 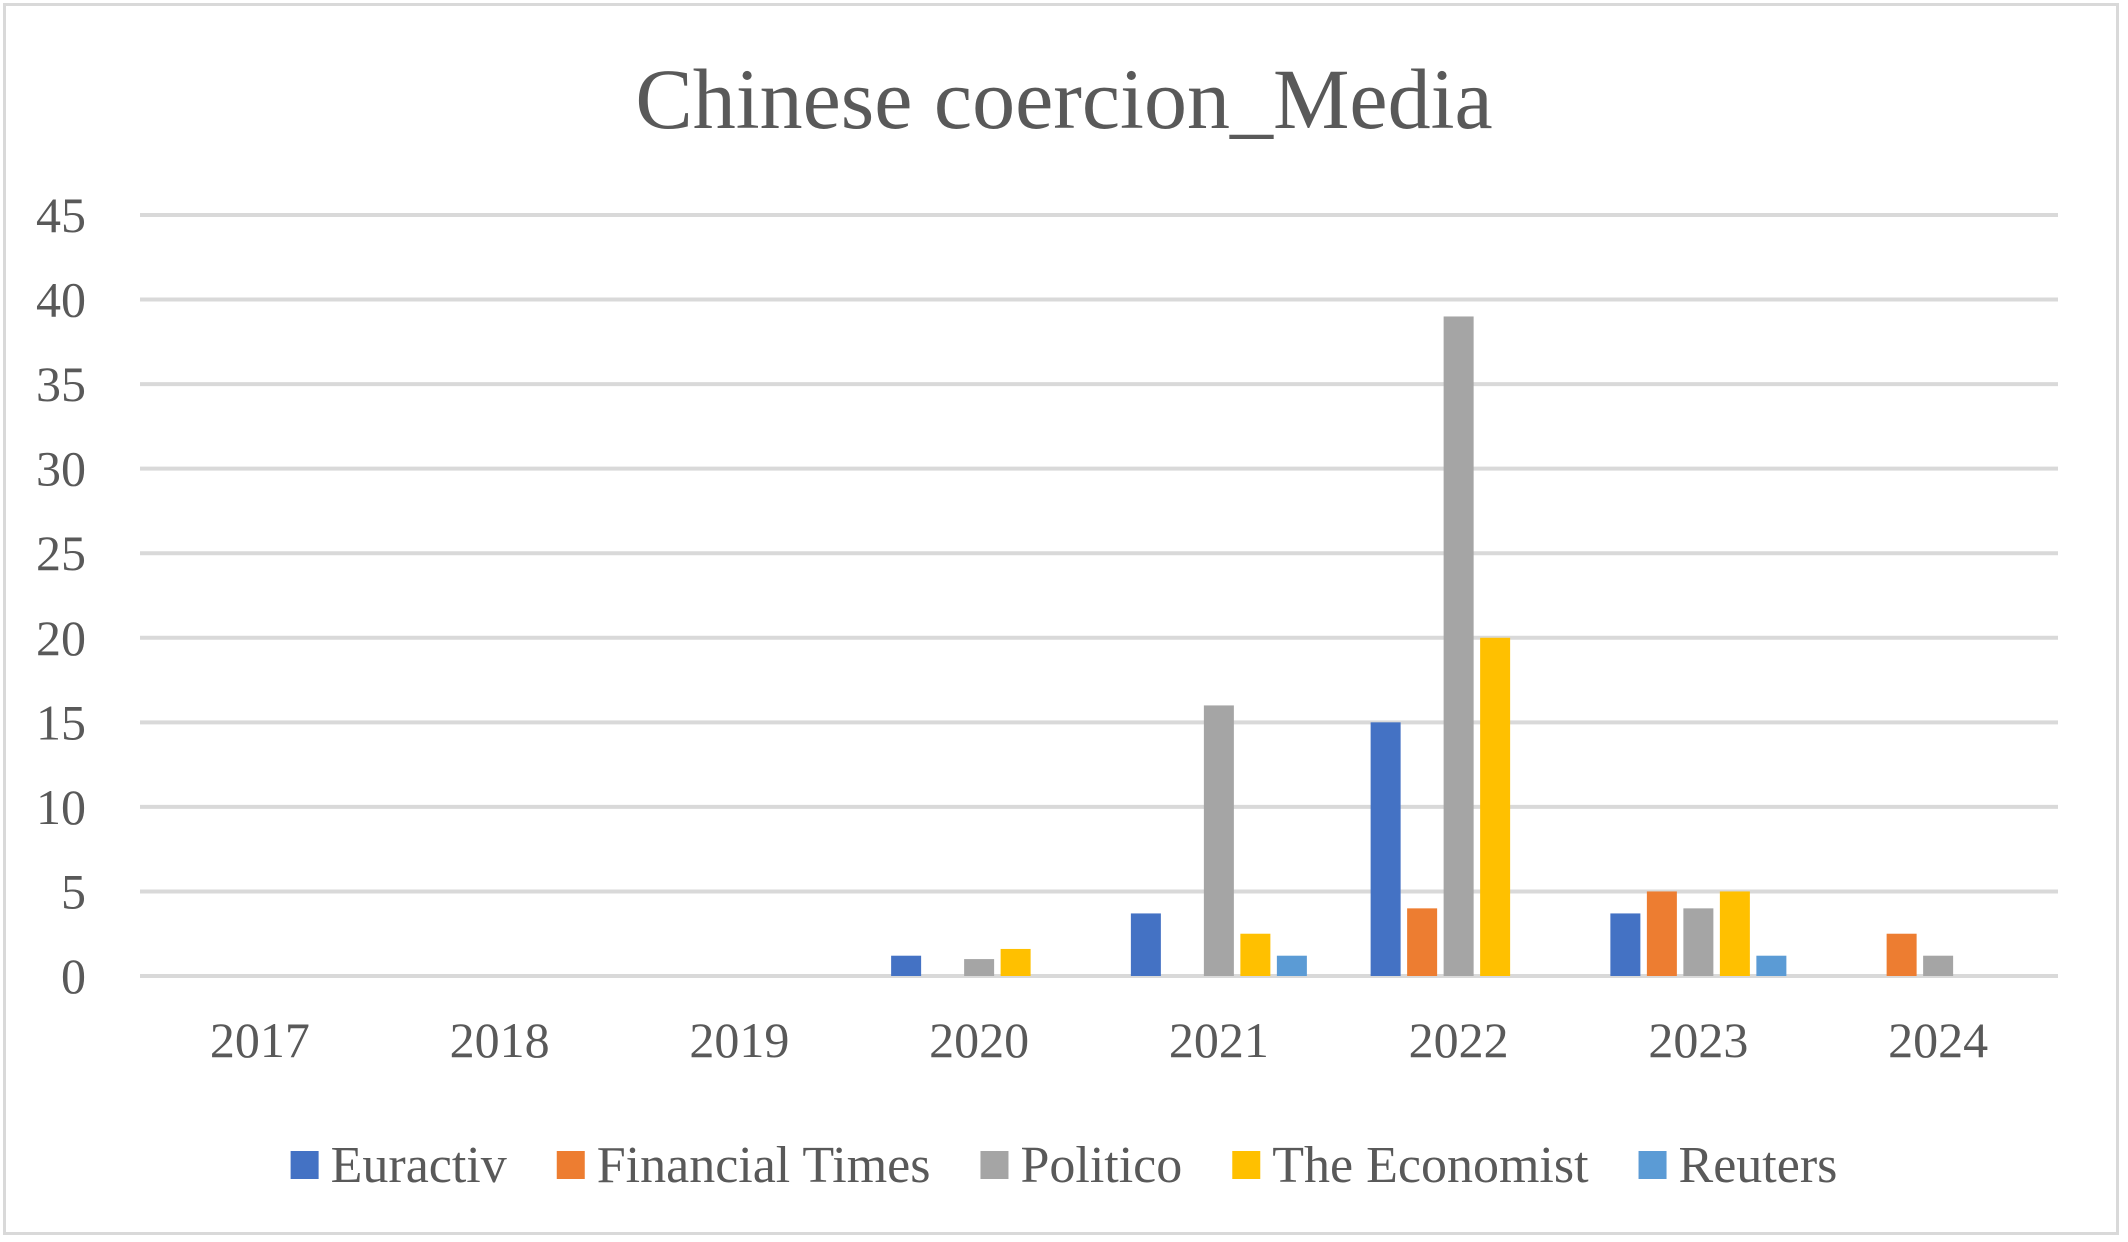 I want to click on legend-label: Financial Times, so click(x=764, y=1165).